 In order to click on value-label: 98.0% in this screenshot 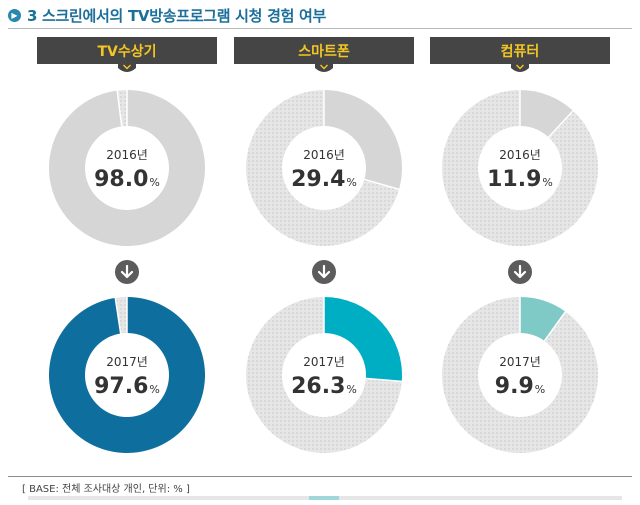, I will do `click(127, 179)`.